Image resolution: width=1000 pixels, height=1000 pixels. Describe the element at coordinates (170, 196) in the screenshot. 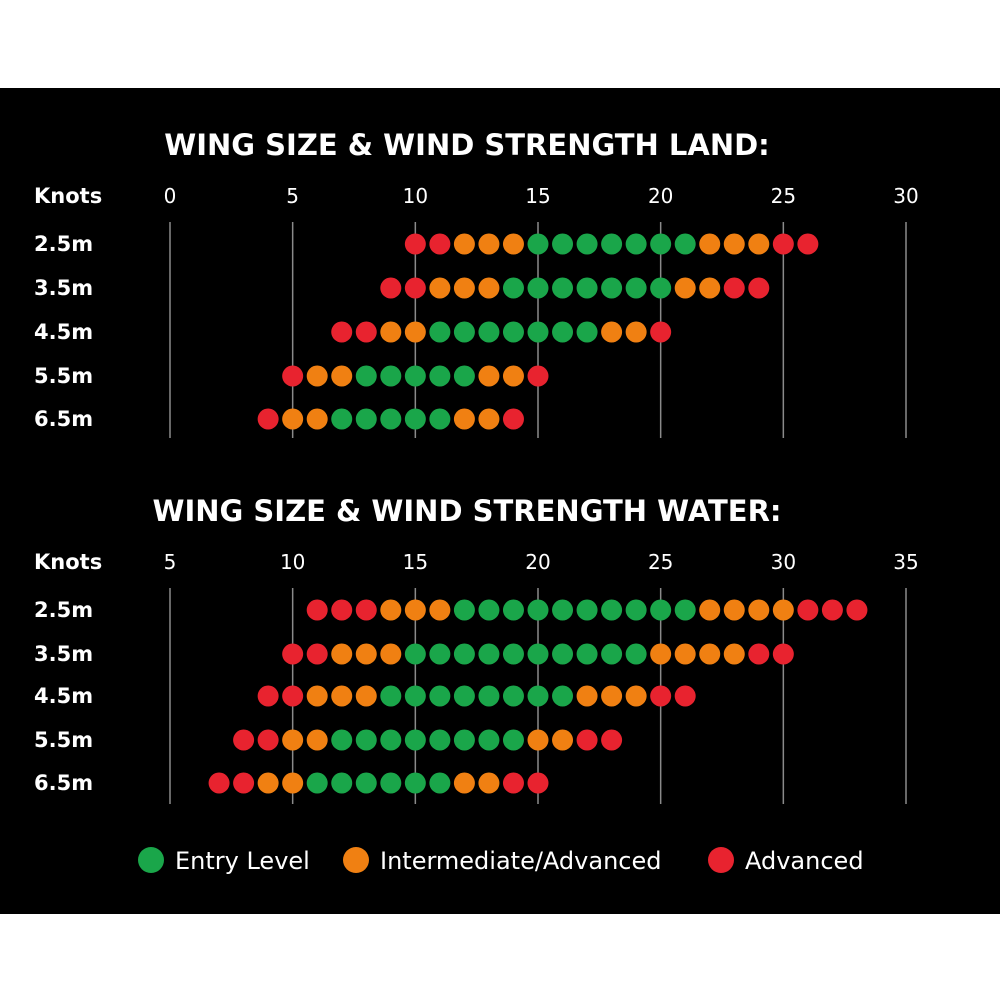

I see `tick-label: 0` at that location.